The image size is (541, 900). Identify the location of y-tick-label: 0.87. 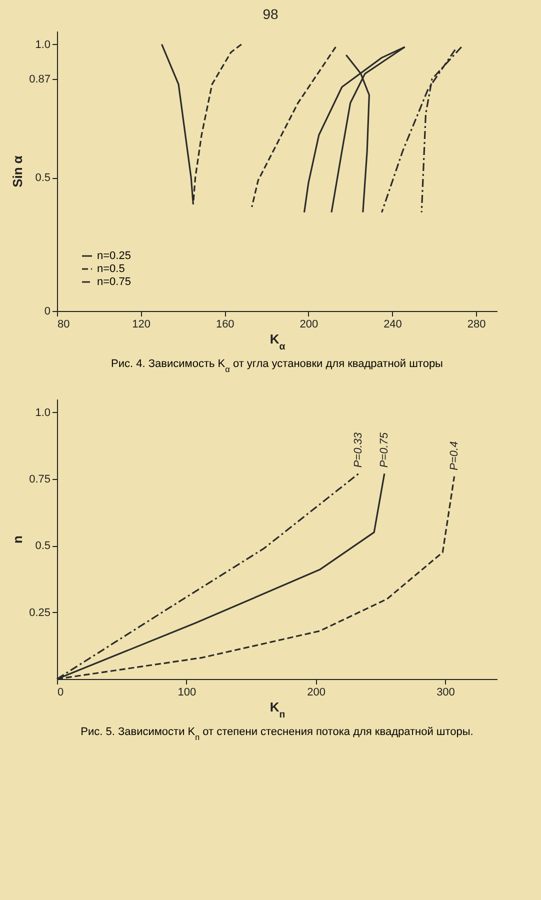
(39, 80).